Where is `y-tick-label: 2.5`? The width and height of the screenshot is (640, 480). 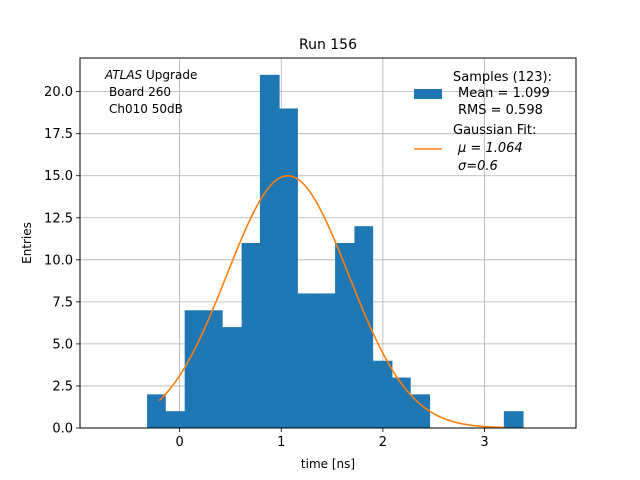
y-tick-label: 2.5 is located at coordinates (62, 386).